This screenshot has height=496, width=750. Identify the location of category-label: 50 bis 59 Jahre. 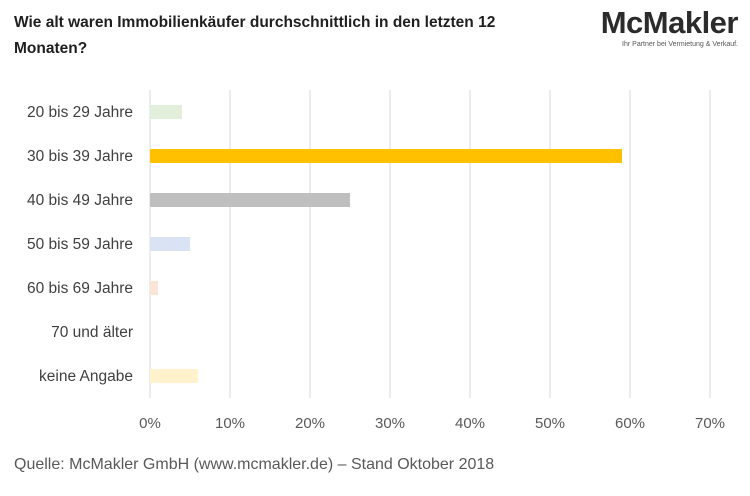
(80, 244).